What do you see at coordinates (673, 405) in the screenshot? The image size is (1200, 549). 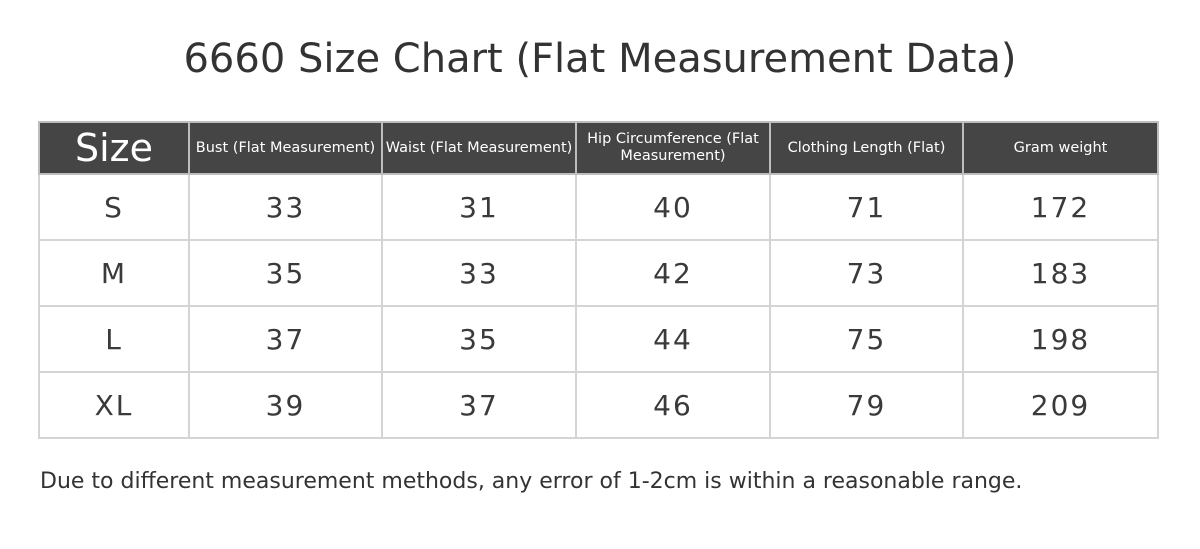 I see `value-cell: 46` at bounding box center [673, 405].